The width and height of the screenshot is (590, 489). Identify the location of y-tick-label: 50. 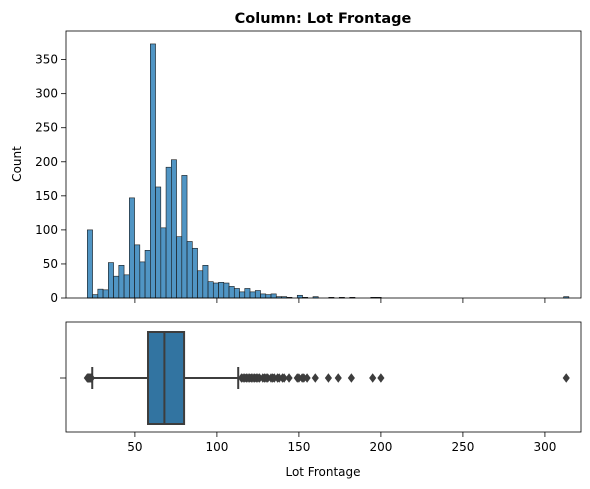
(50, 264).